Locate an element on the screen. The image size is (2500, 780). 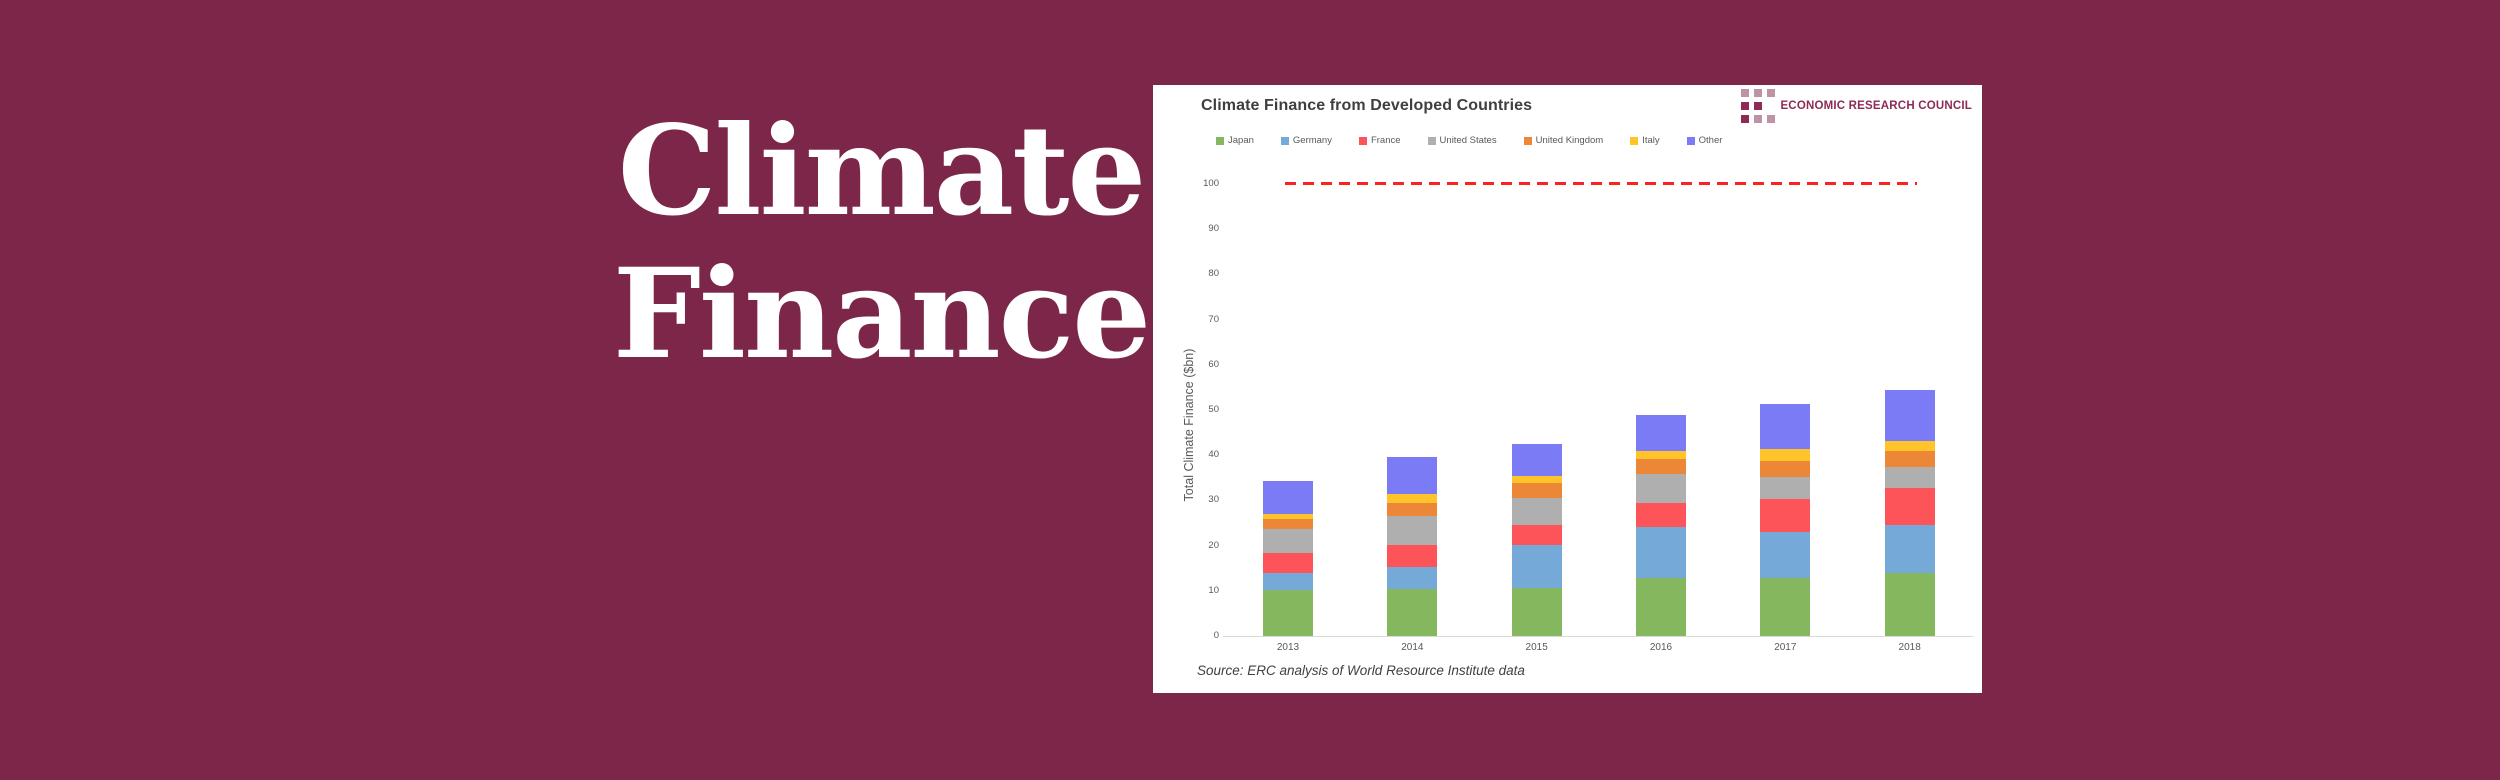
legend-item: Germany is located at coordinates (1306, 140).